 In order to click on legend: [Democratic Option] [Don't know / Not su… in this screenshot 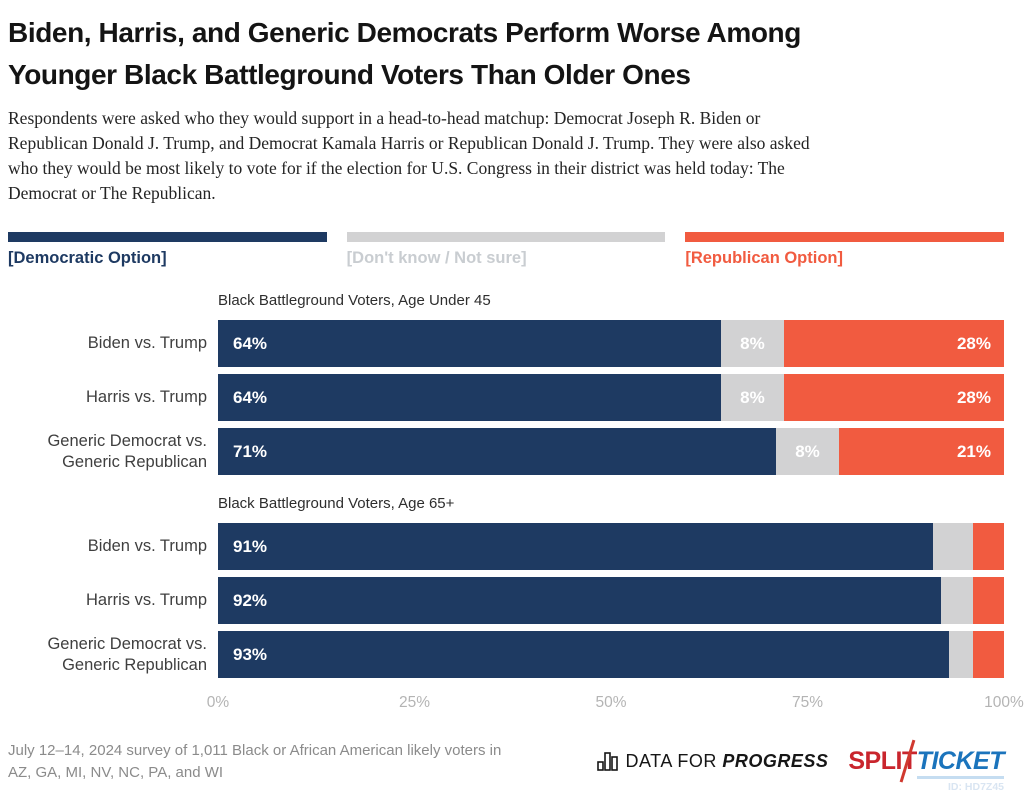, I will do `click(506, 250)`.